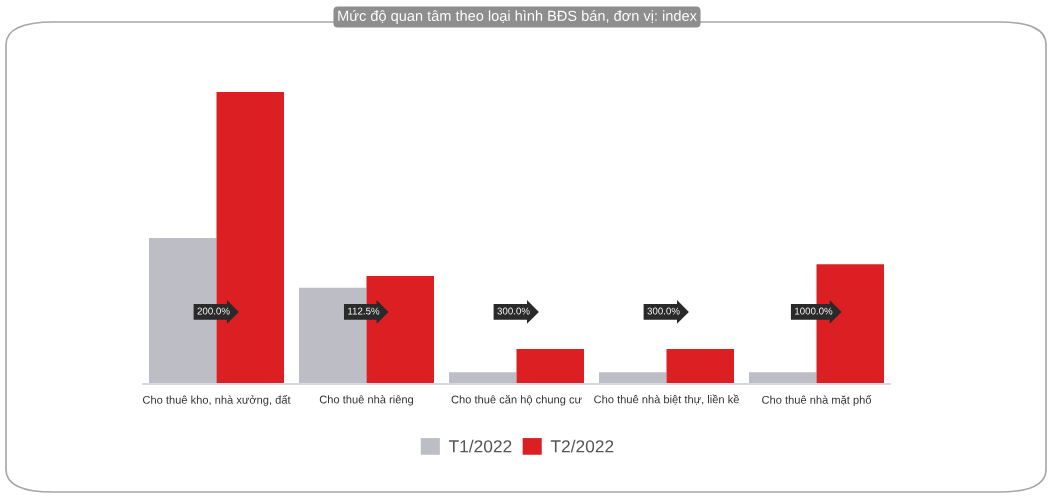 The image size is (1056, 502). What do you see at coordinates (216, 400) in the screenshot?
I see `x-tick-label: Cho thuê kho, nhà xưởng, đất` at bounding box center [216, 400].